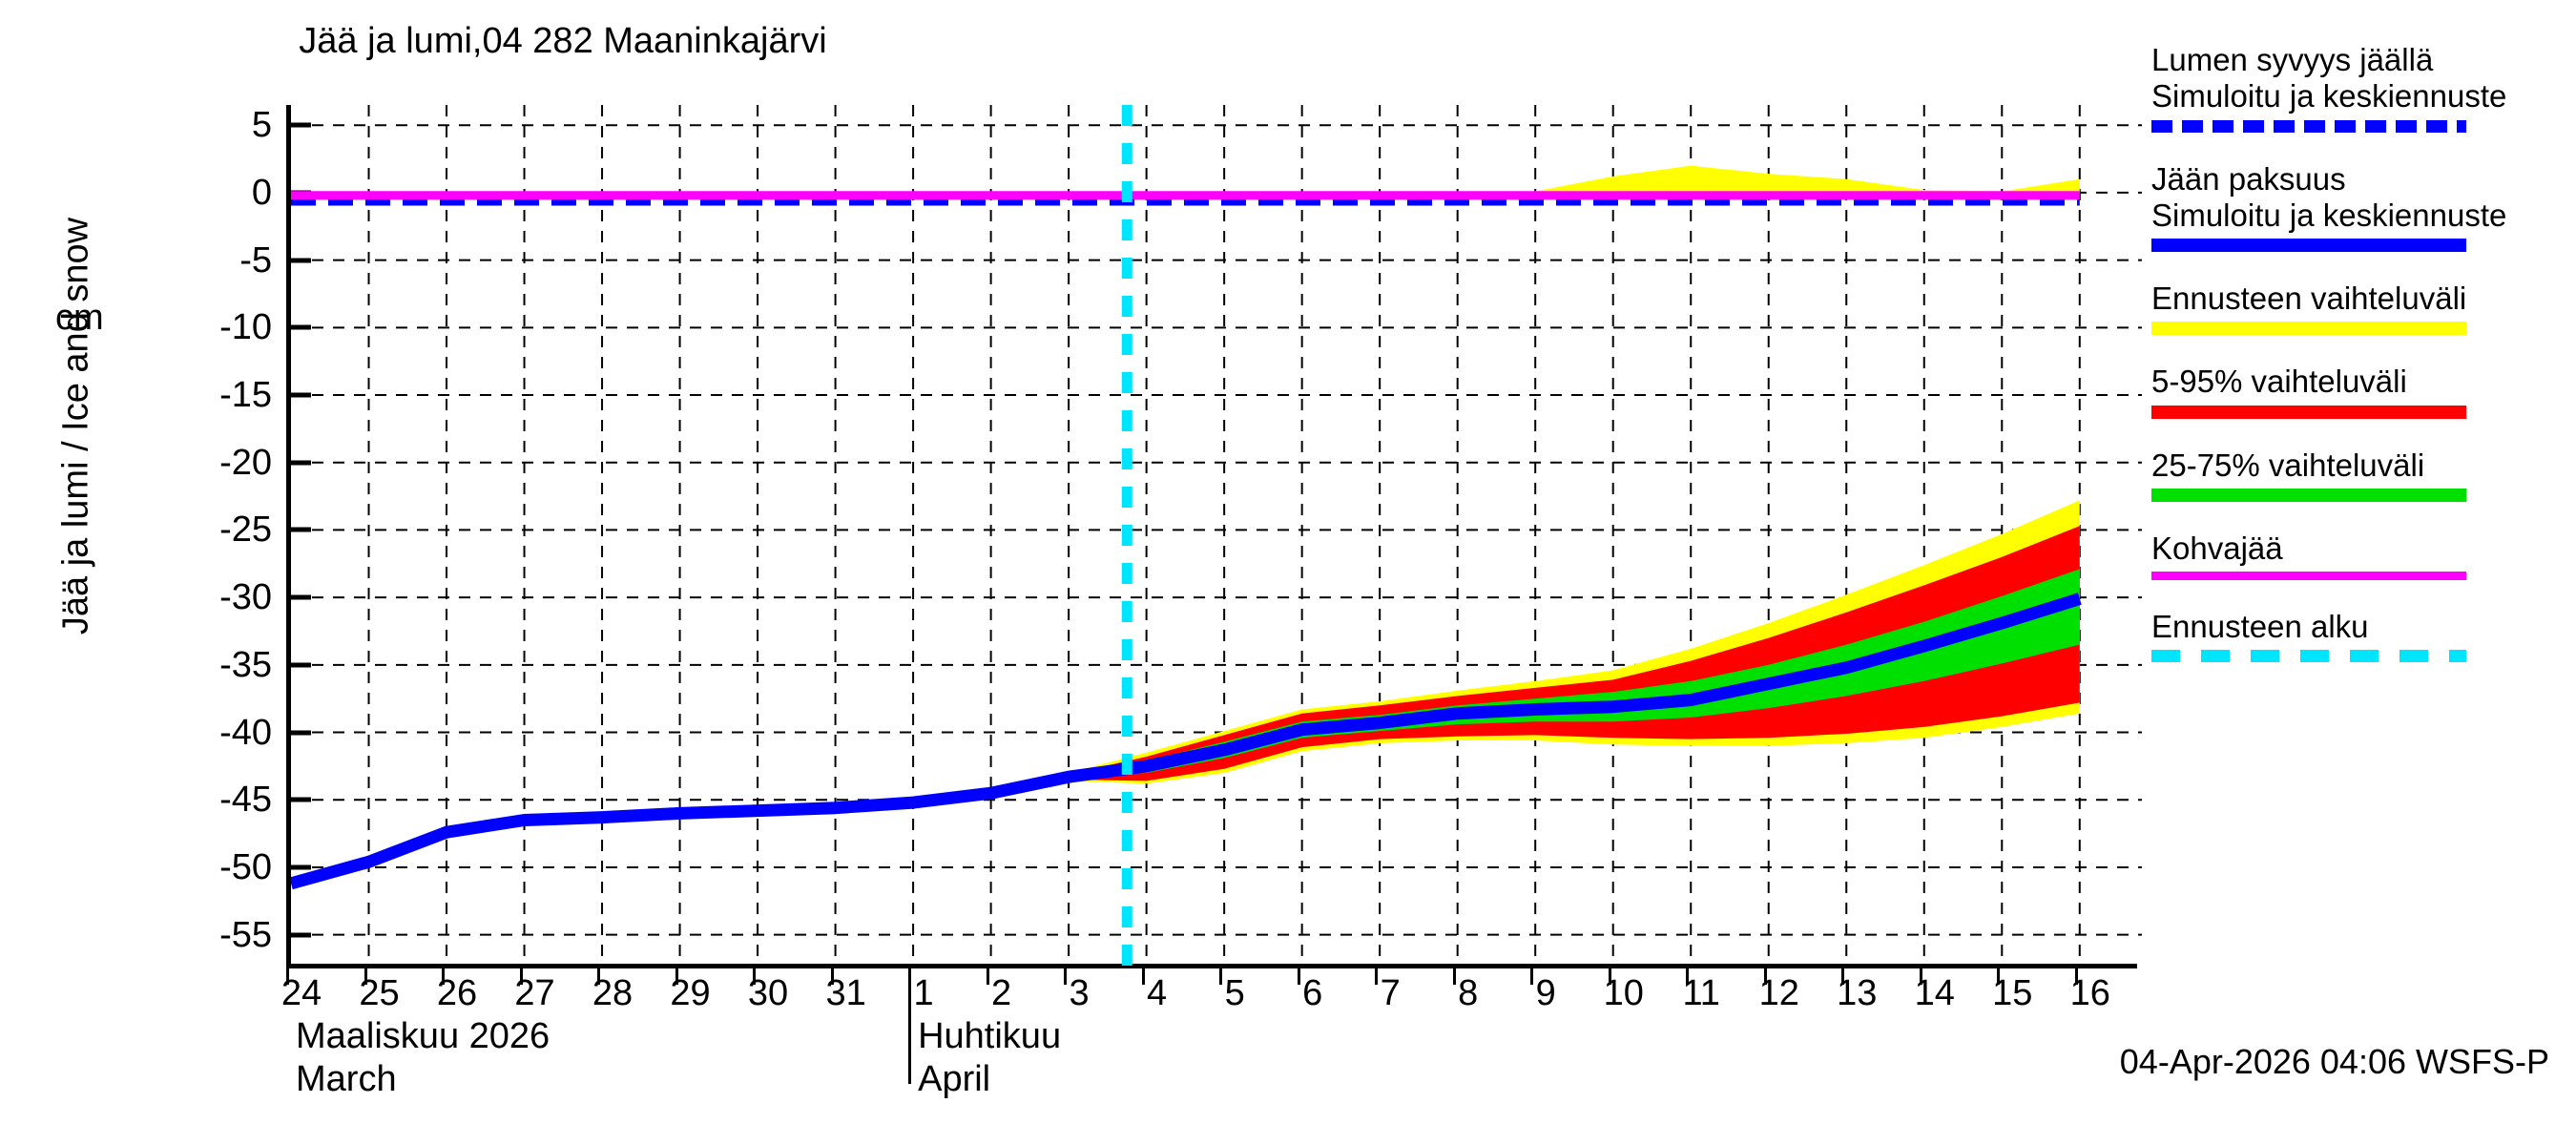  Describe the element at coordinates (2288, 465) in the screenshot. I see `legend-entry-label: 25-75% vaihteluväli` at that location.